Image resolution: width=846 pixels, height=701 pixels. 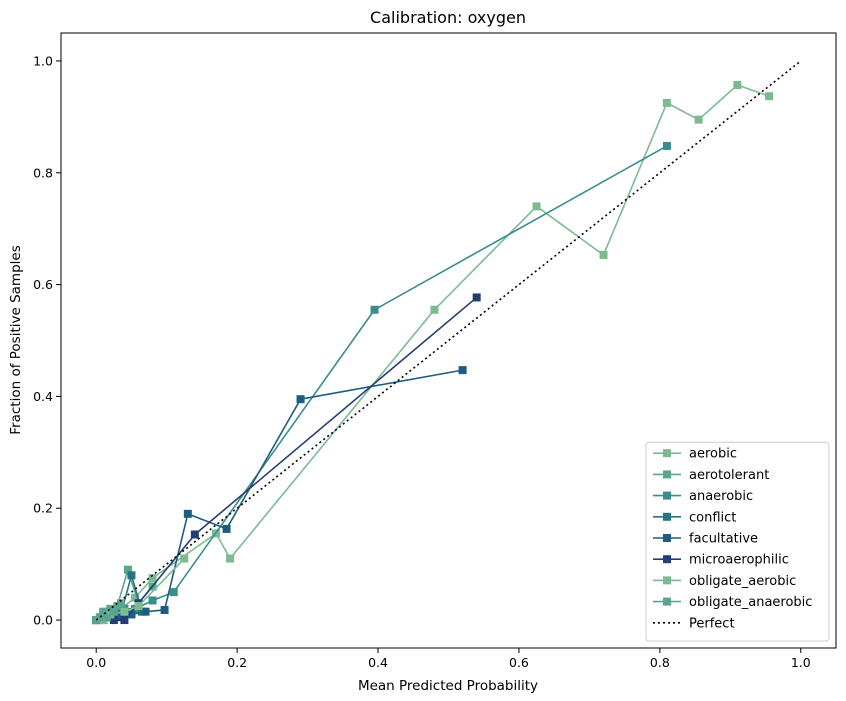 I want to click on legend-item-anaerobic: anaerobic, so click(x=703, y=496).